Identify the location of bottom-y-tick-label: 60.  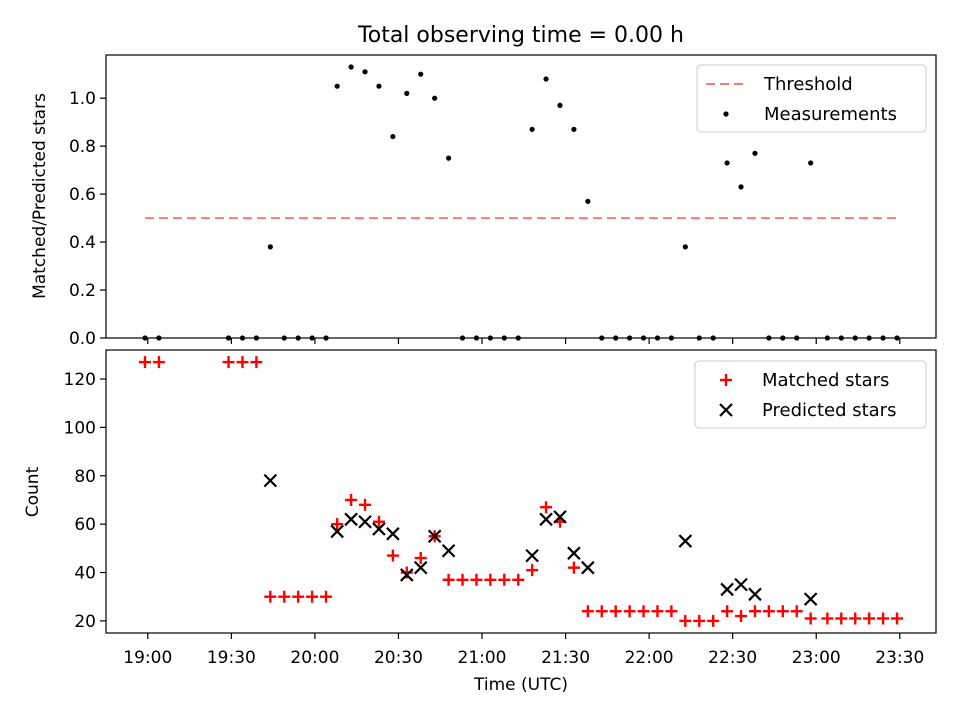
(85, 525).